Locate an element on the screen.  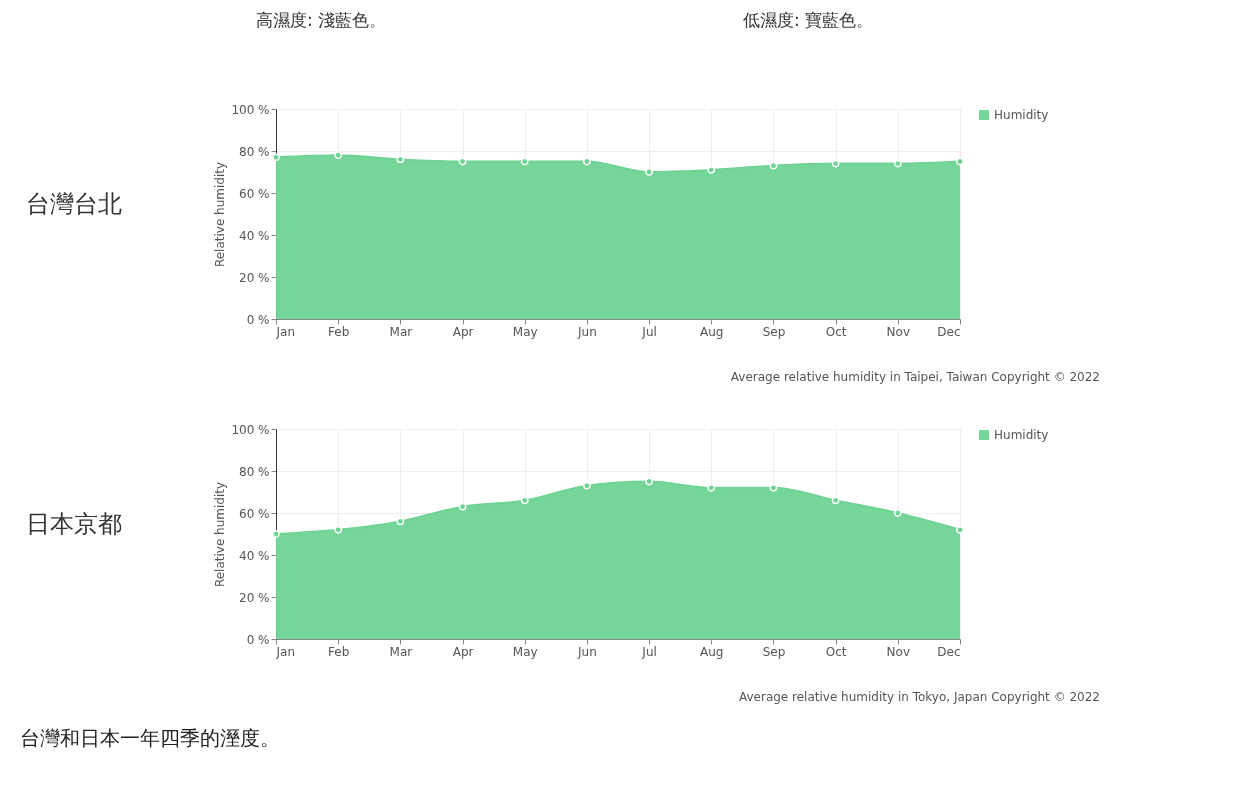
text: 日本京都 is located at coordinates (74, 524).